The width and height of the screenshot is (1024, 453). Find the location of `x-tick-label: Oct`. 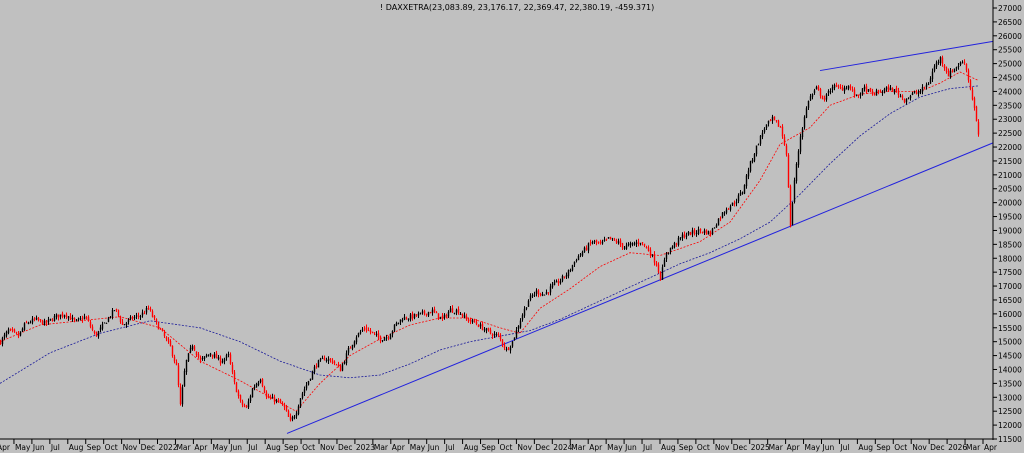

x-tick-label: Oct is located at coordinates (703, 447).